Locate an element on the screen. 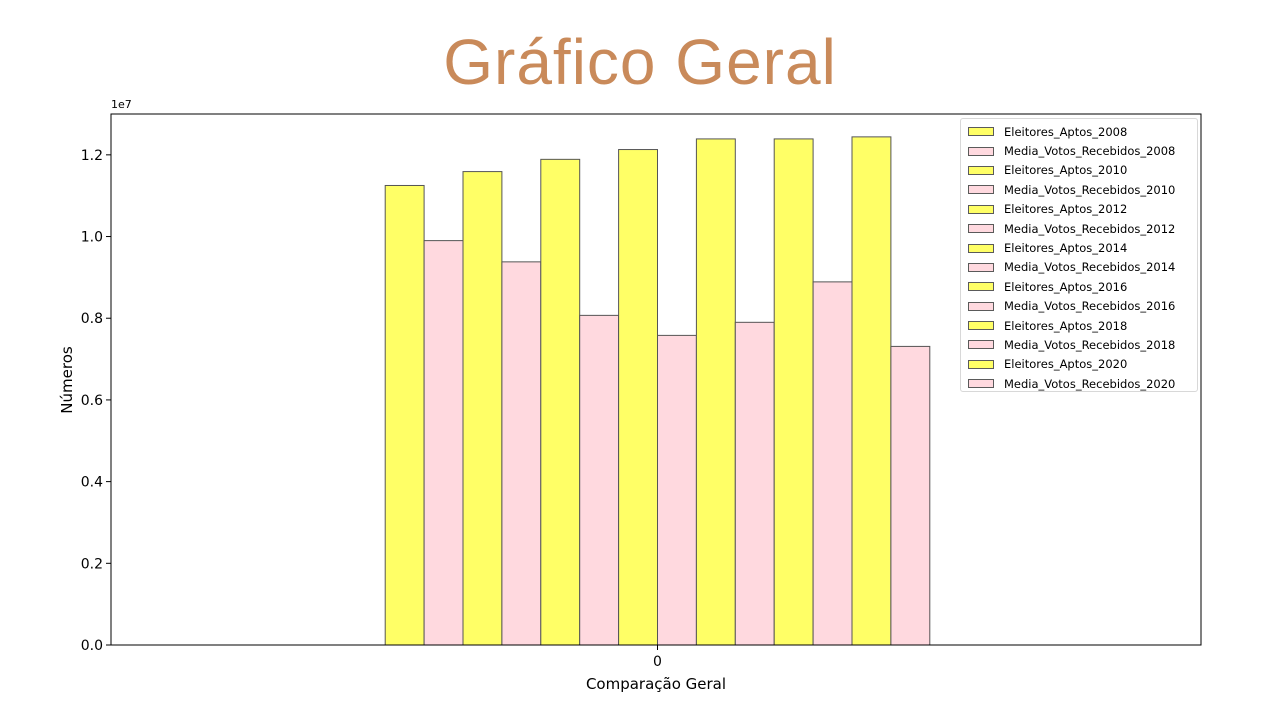  legend-item: Media_Votos_Recebidos_2020 is located at coordinates (1082, 383).